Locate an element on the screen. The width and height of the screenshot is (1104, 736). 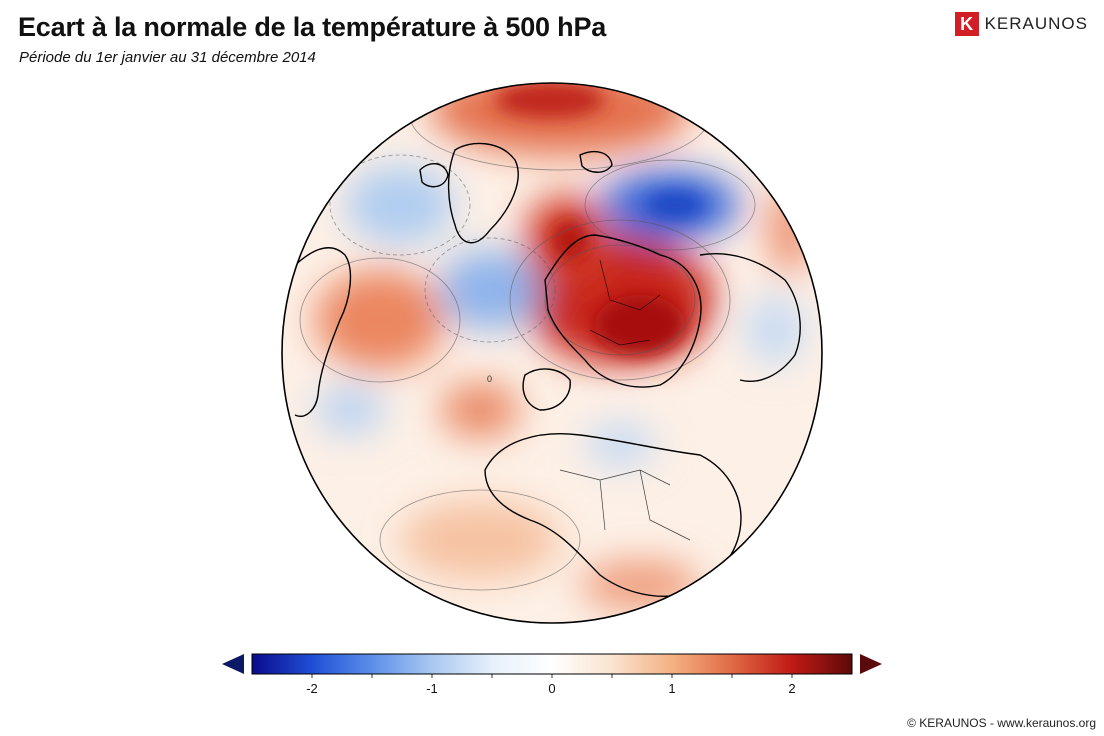
warm-core-scandinavia is located at coordinates (570, 240).